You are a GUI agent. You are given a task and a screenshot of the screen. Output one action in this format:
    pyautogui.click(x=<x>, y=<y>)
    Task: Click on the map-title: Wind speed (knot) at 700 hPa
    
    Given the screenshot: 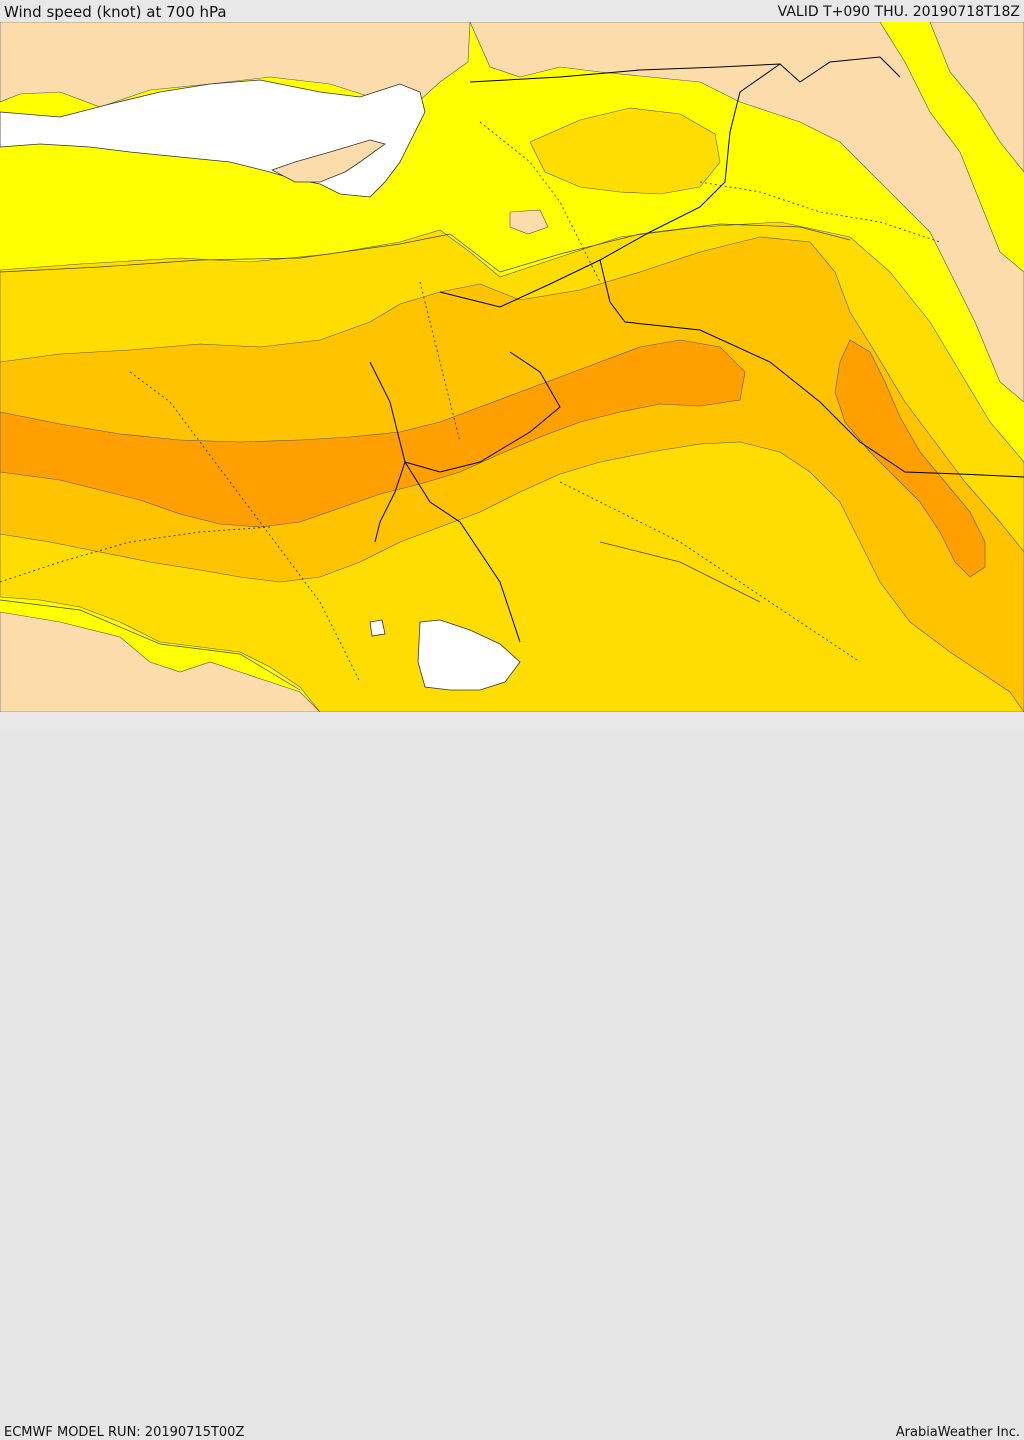 What is the action you would take?
    pyautogui.click(x=115, y=12)
    